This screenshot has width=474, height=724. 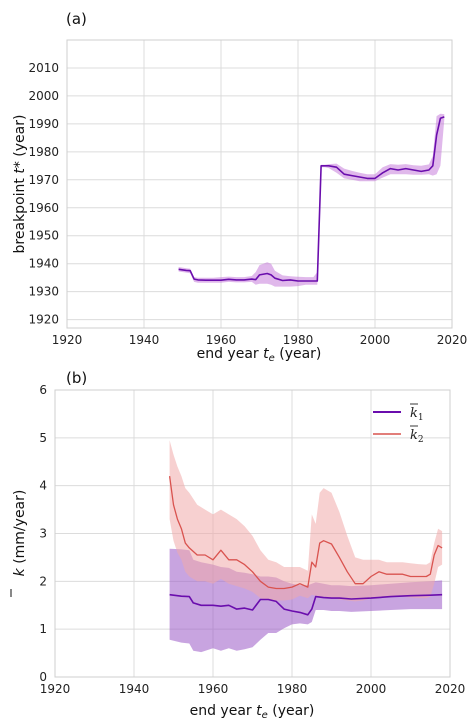 What do you see at coordinates (43, 124) in the screenshot?
I see `y-tick-label: 1990` at bounding box center [43, 124].